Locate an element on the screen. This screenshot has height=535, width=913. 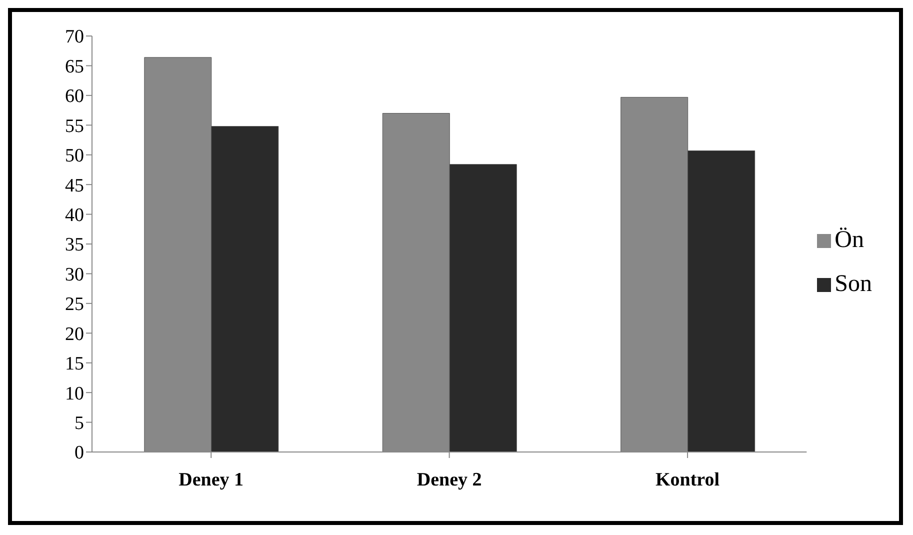
legend-label: Ön is located at coordinates (849, 240).